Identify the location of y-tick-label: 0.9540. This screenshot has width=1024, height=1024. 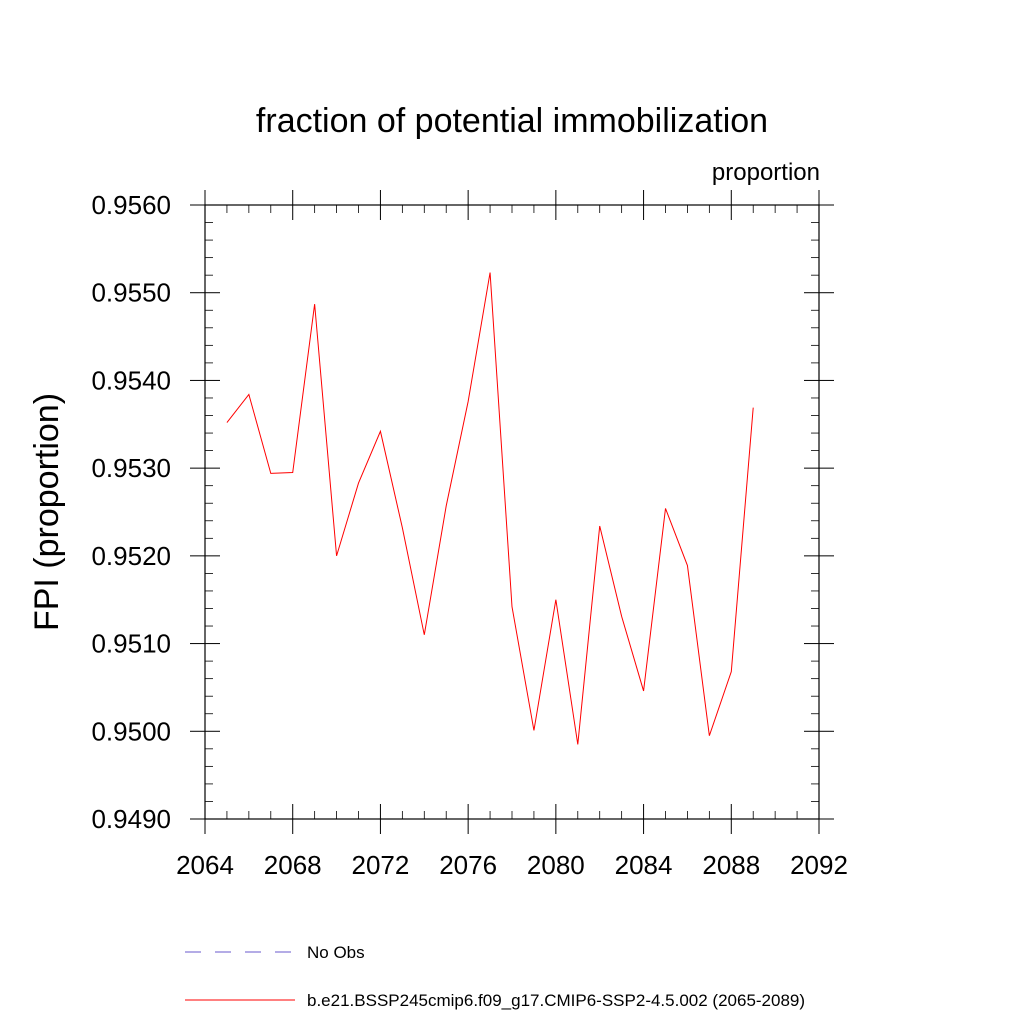
(131, 380).